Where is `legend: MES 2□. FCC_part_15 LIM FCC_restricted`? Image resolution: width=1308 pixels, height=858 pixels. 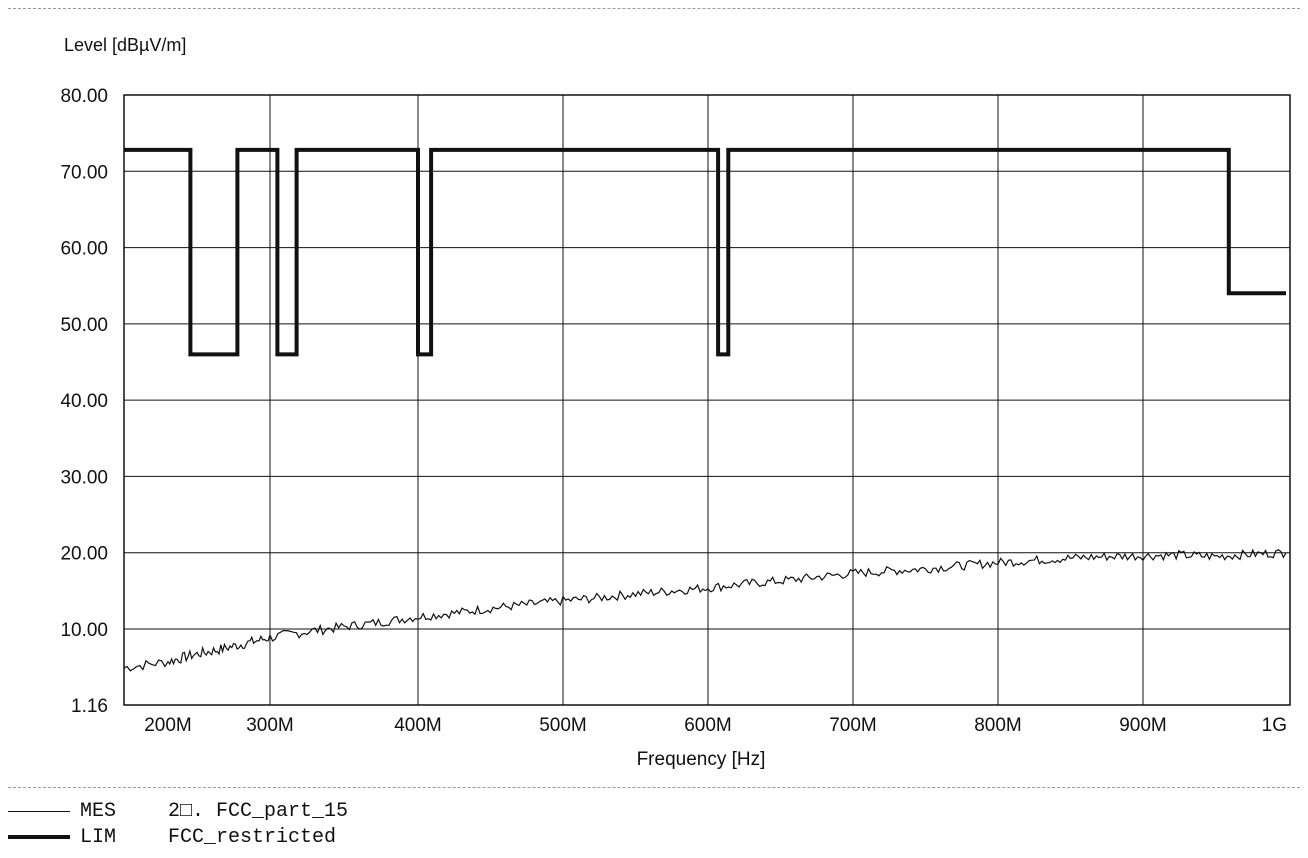 legend: MES 2□. FCC_part_15 LIM FCC_restricted is located at coordinates (178, 824).